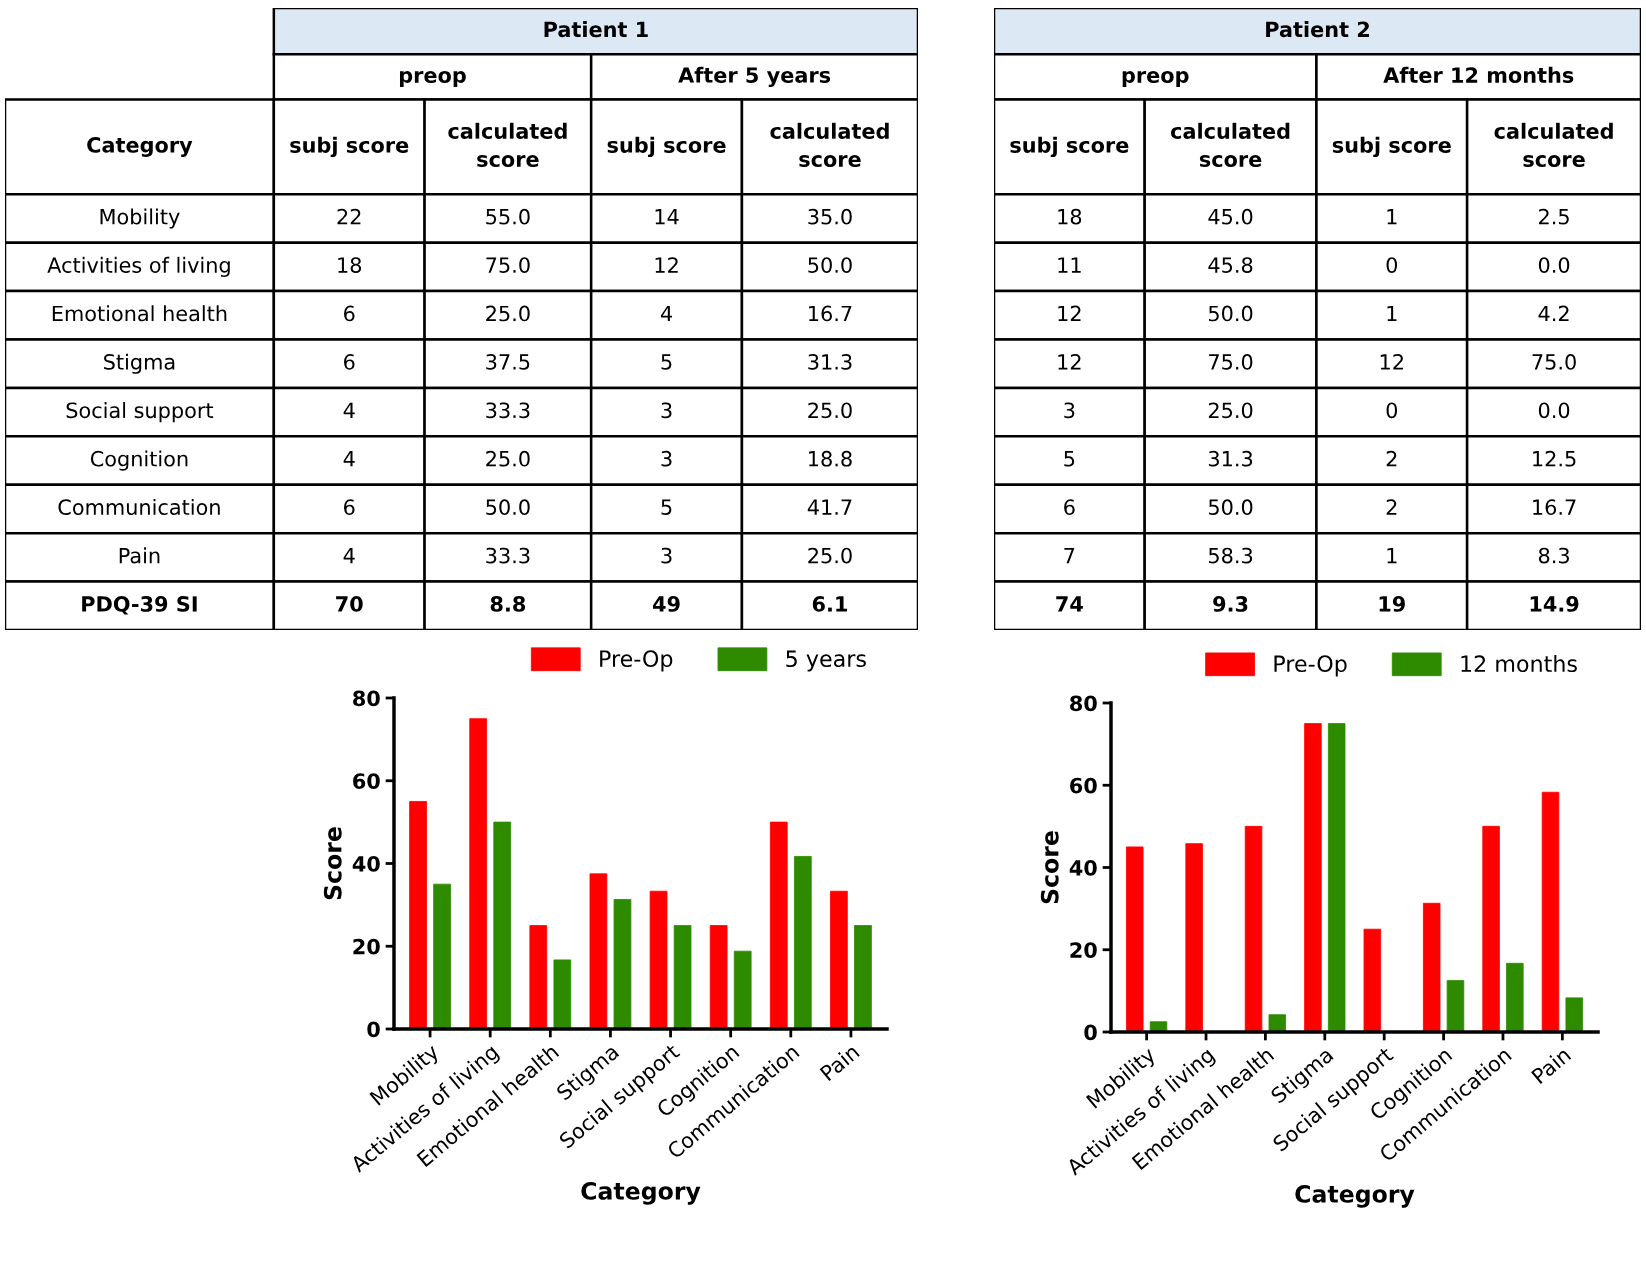  What do you see at coordinates (830, 216) in the screenshot?
I see `text: 35.0` at bounding box center [830, 216].